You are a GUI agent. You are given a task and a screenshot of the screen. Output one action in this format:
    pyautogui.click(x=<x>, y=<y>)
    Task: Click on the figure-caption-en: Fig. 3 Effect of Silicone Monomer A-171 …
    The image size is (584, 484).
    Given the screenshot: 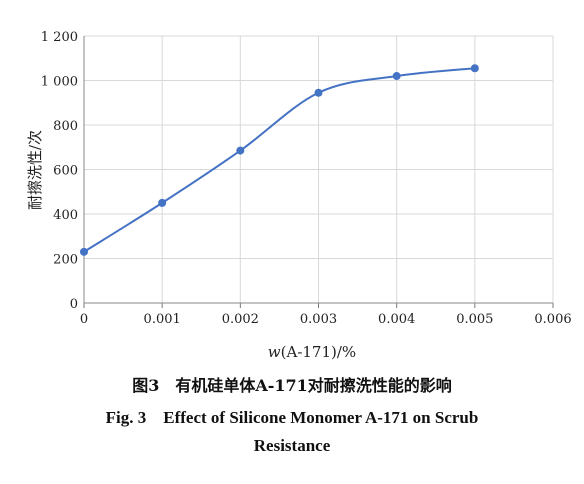 What is the action you would take?
    pyautogui.click(x=292, y=432)
    